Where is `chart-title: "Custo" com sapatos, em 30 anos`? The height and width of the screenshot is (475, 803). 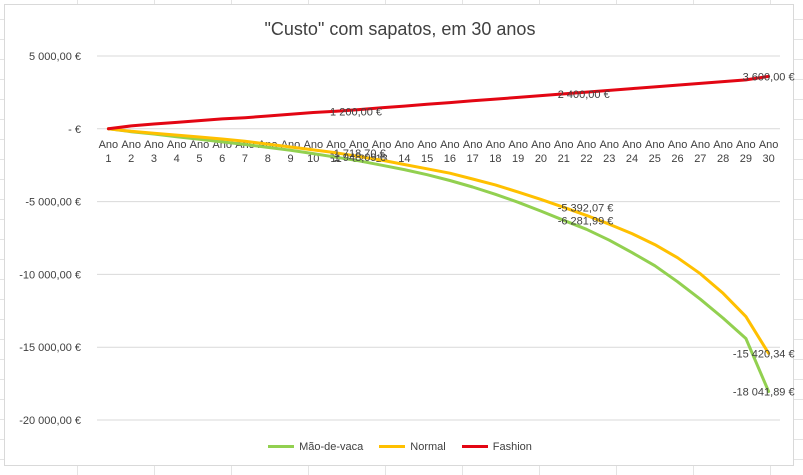
chart-title: "Custo" com sapatos, em 30 anos is located at coordinates (400, 29).